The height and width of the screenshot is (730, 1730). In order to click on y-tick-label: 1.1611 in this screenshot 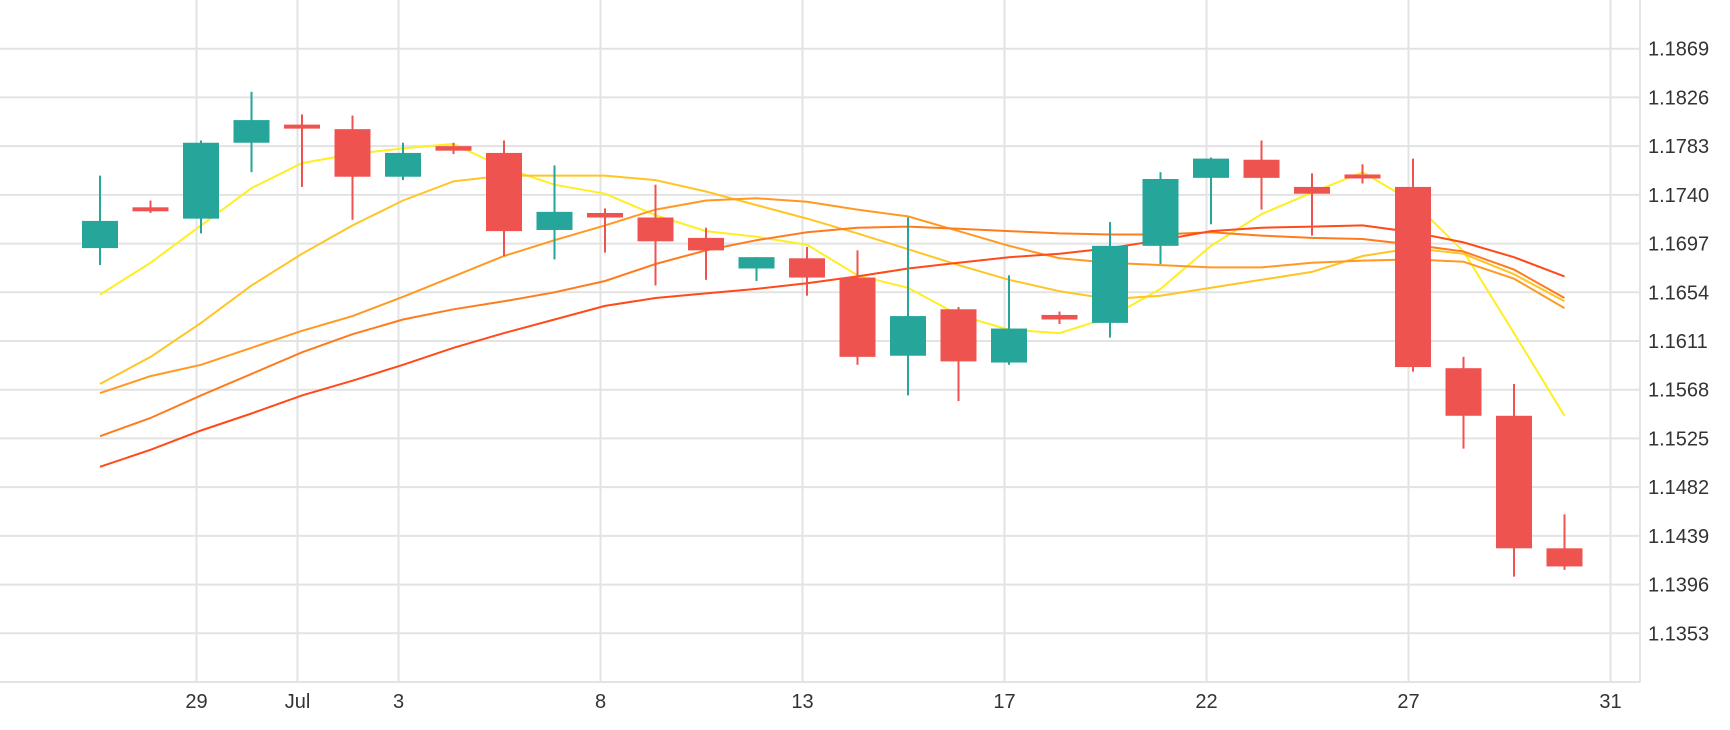, I will do `click(1678, 342)`.